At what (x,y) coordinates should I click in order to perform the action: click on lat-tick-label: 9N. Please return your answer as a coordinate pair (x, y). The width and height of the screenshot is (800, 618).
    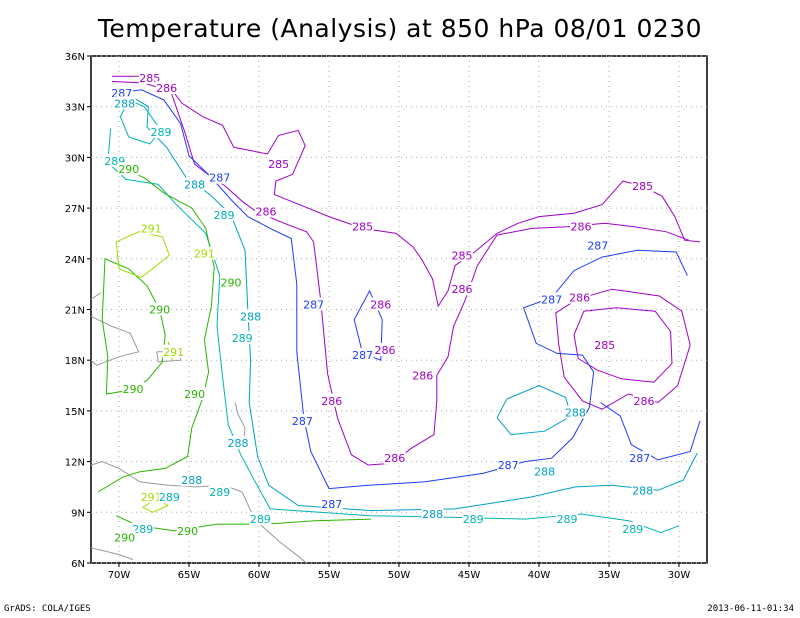
    Looking at the image, I should click on (78, 513).